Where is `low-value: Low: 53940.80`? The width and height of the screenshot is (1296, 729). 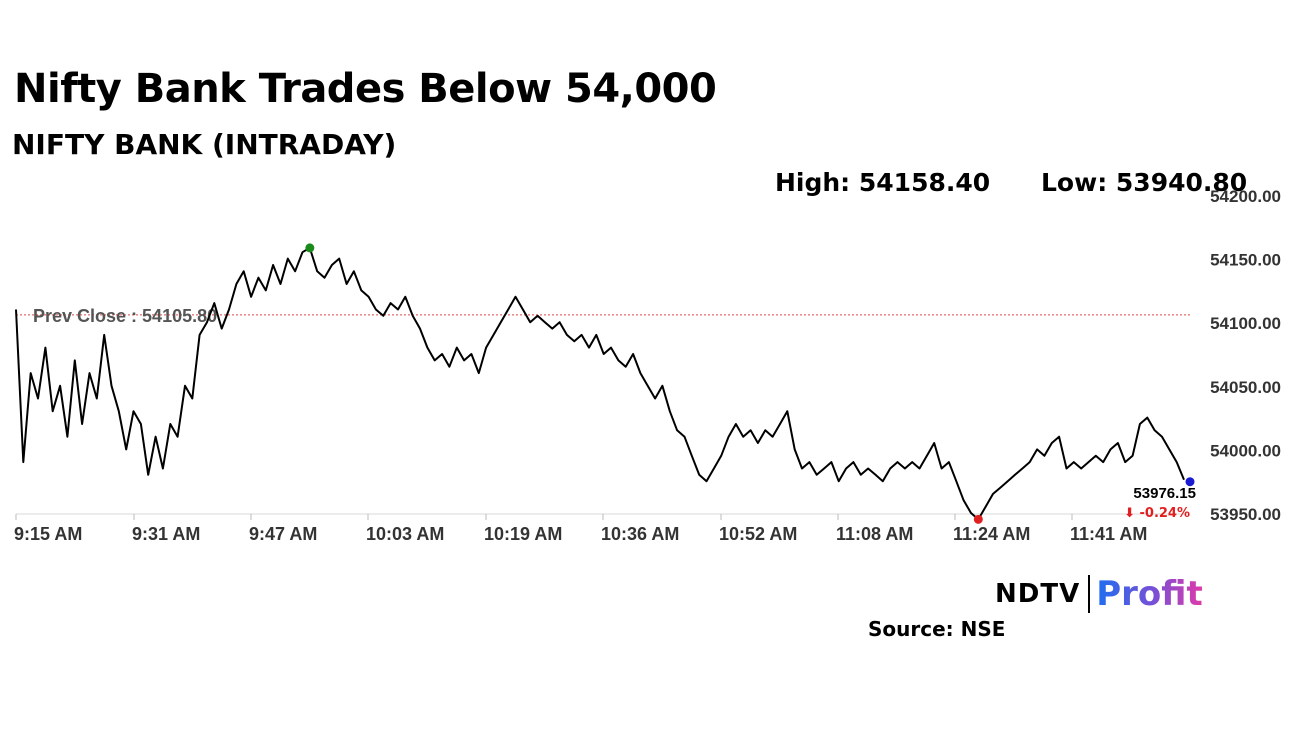
low-value: Low: 53940.80 is located at coordinates (1144, 182).